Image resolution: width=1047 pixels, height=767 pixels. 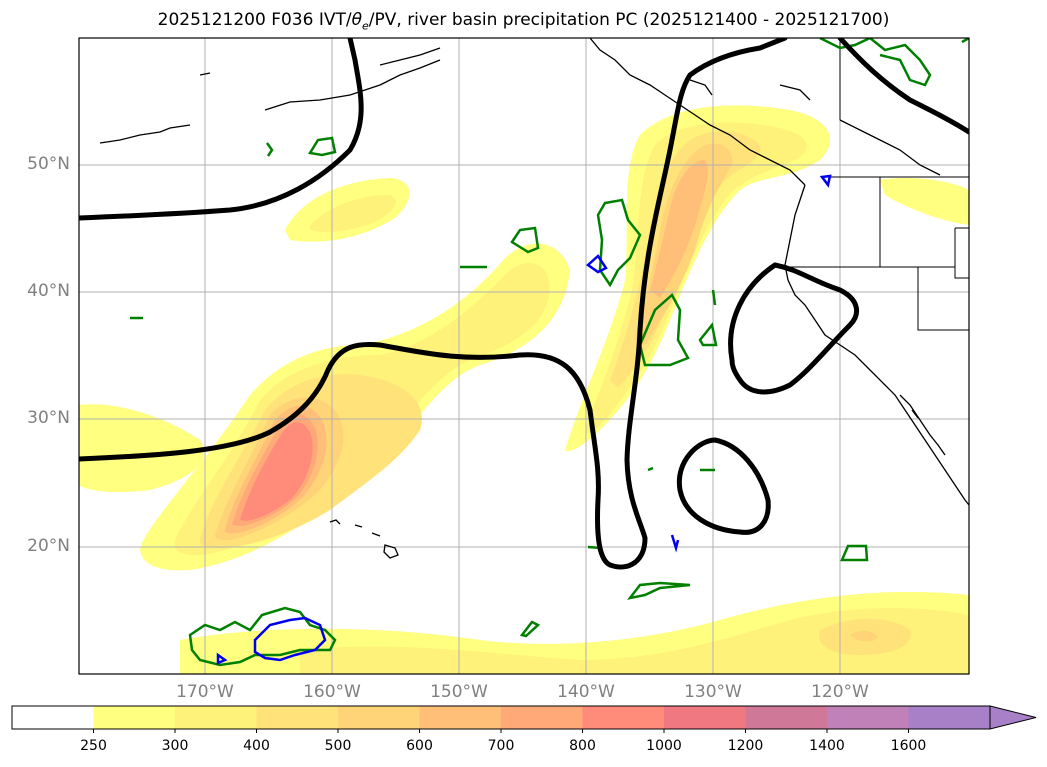 I want to click on colorbar-label: 800, so click(x=582, y=746).